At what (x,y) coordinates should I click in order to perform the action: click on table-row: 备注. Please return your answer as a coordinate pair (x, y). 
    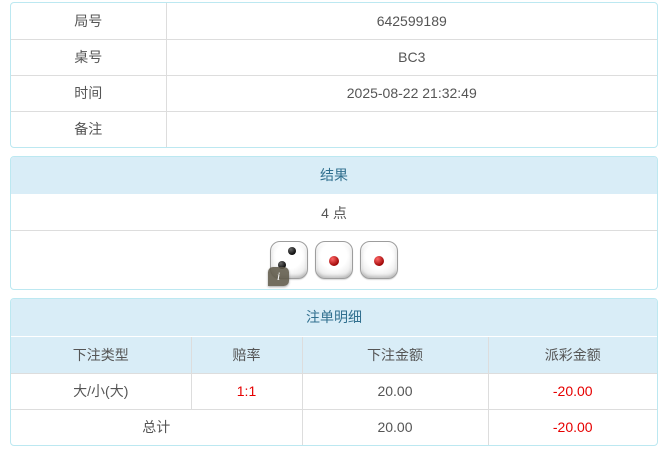
    Looking at the image, I should click on (334, 129).